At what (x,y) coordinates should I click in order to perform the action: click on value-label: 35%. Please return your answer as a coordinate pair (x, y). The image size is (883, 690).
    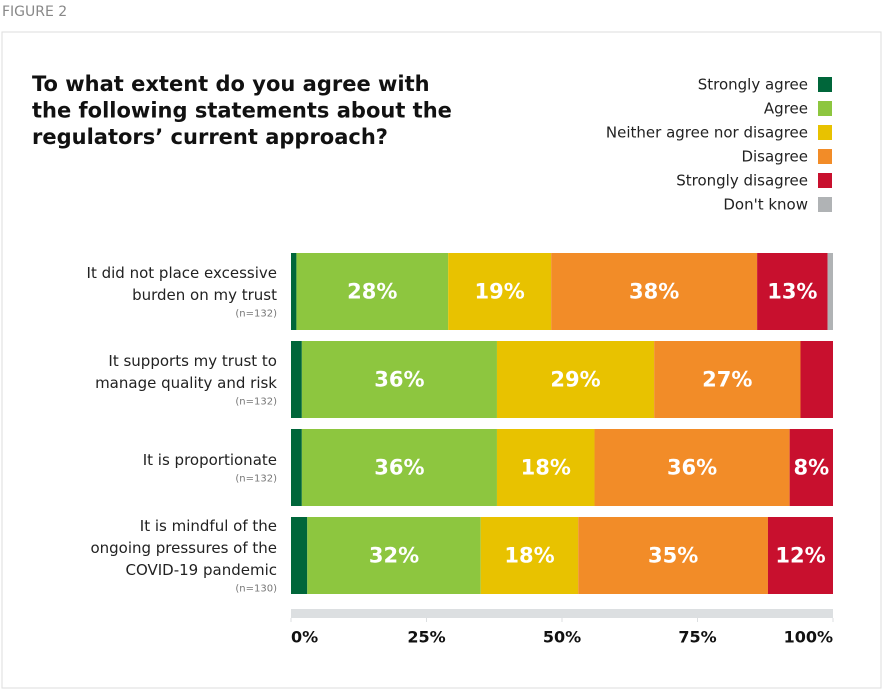
    Looking at the image, I should click on (673, 556).